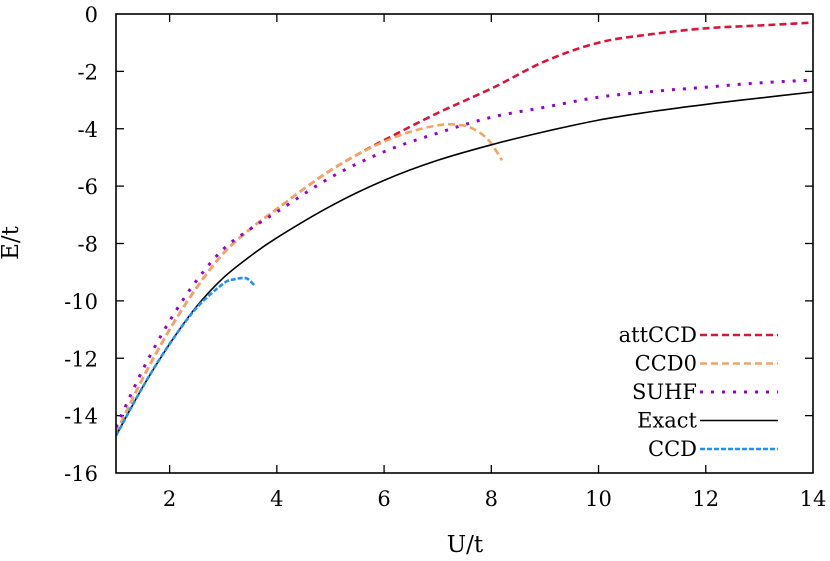 The image size is (830, 561). What do you see at coordinates (81, 302) in the screenshot?
I see `y-tick-label: -10` at bounding box center [81, 302].